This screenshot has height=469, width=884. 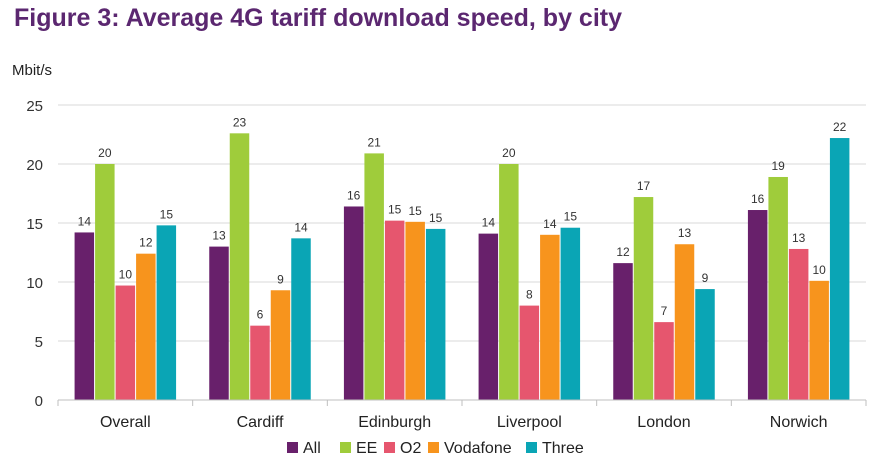 What do you see at coordinates (778, 166) in the screenshot?
I see `data-label: 19` at bounding box center [778, 166].